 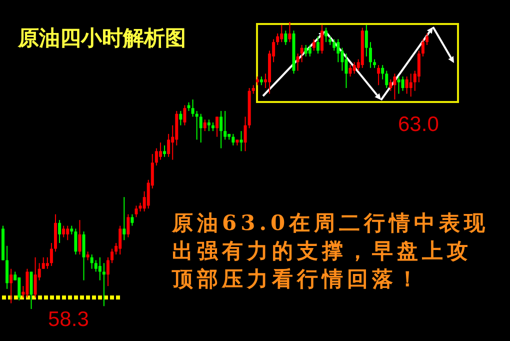 I want to click on annotation: 58.3, so click(x=68, y=320).